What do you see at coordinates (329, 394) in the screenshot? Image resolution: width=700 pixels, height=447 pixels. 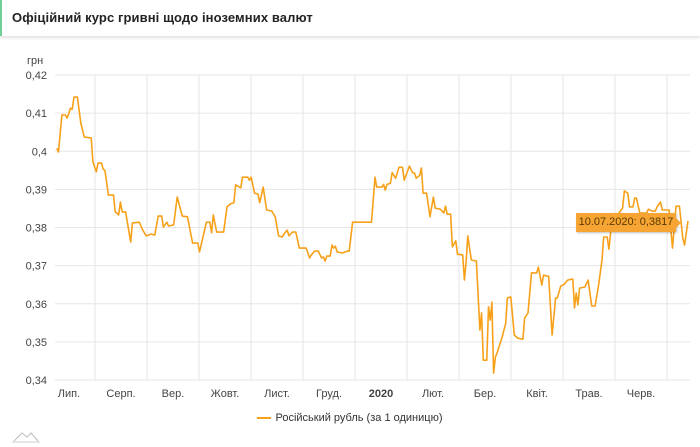 I see `x-tick-label: Груд.` at bounding box center [329, 394].